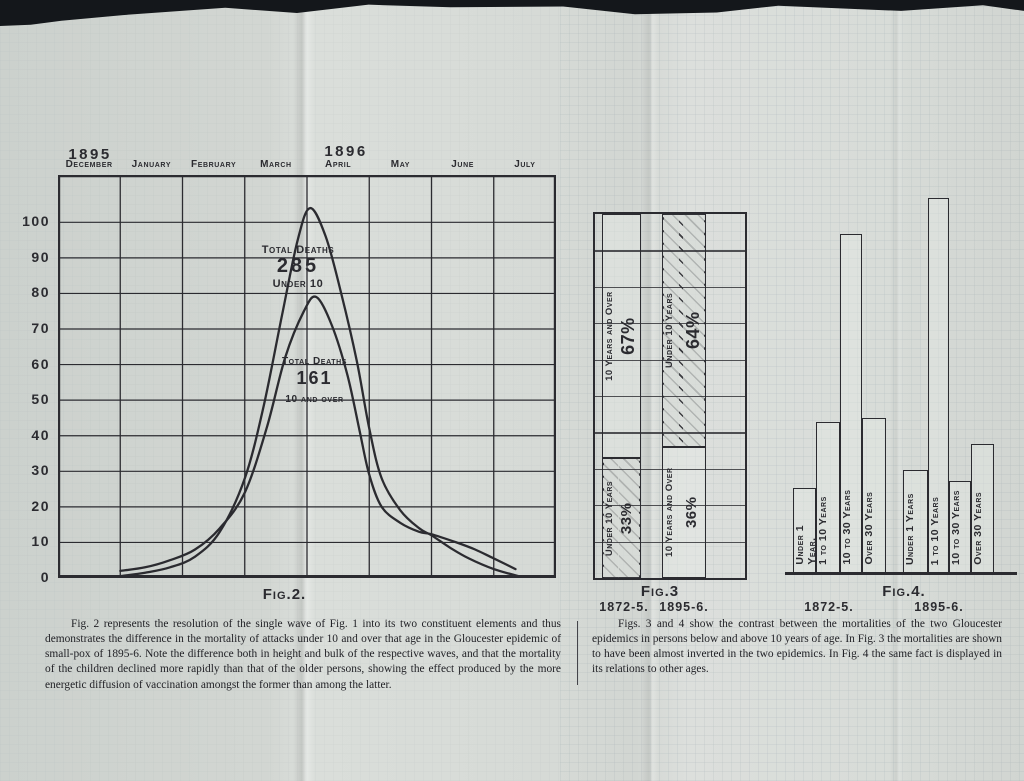 The width and height of the screenshot is (1024, 781). I want to click on fig3-bar-segment: 10 Years and Over 67%, so click(621, 336).